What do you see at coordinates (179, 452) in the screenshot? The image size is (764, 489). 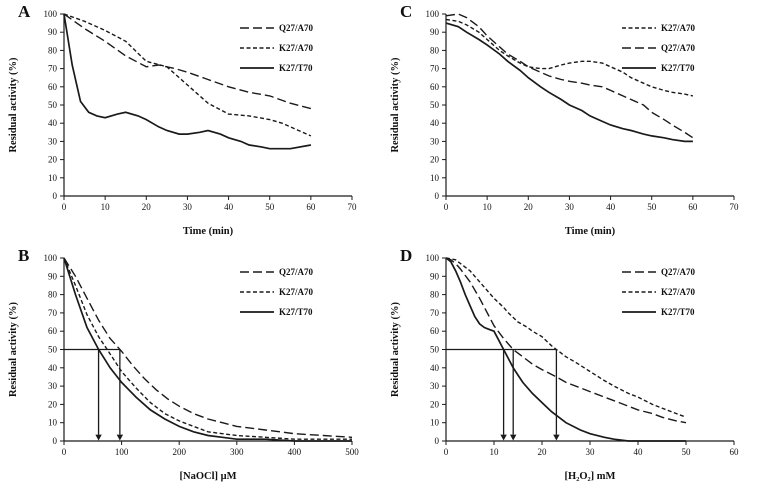 I see `x-tick-label: 200` at bounding box center [179, 452].